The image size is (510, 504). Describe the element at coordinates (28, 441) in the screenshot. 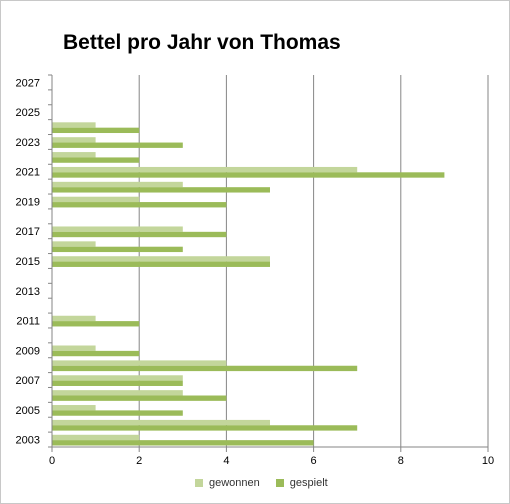

I see `y-tick-label-2003: 2003` at that location.